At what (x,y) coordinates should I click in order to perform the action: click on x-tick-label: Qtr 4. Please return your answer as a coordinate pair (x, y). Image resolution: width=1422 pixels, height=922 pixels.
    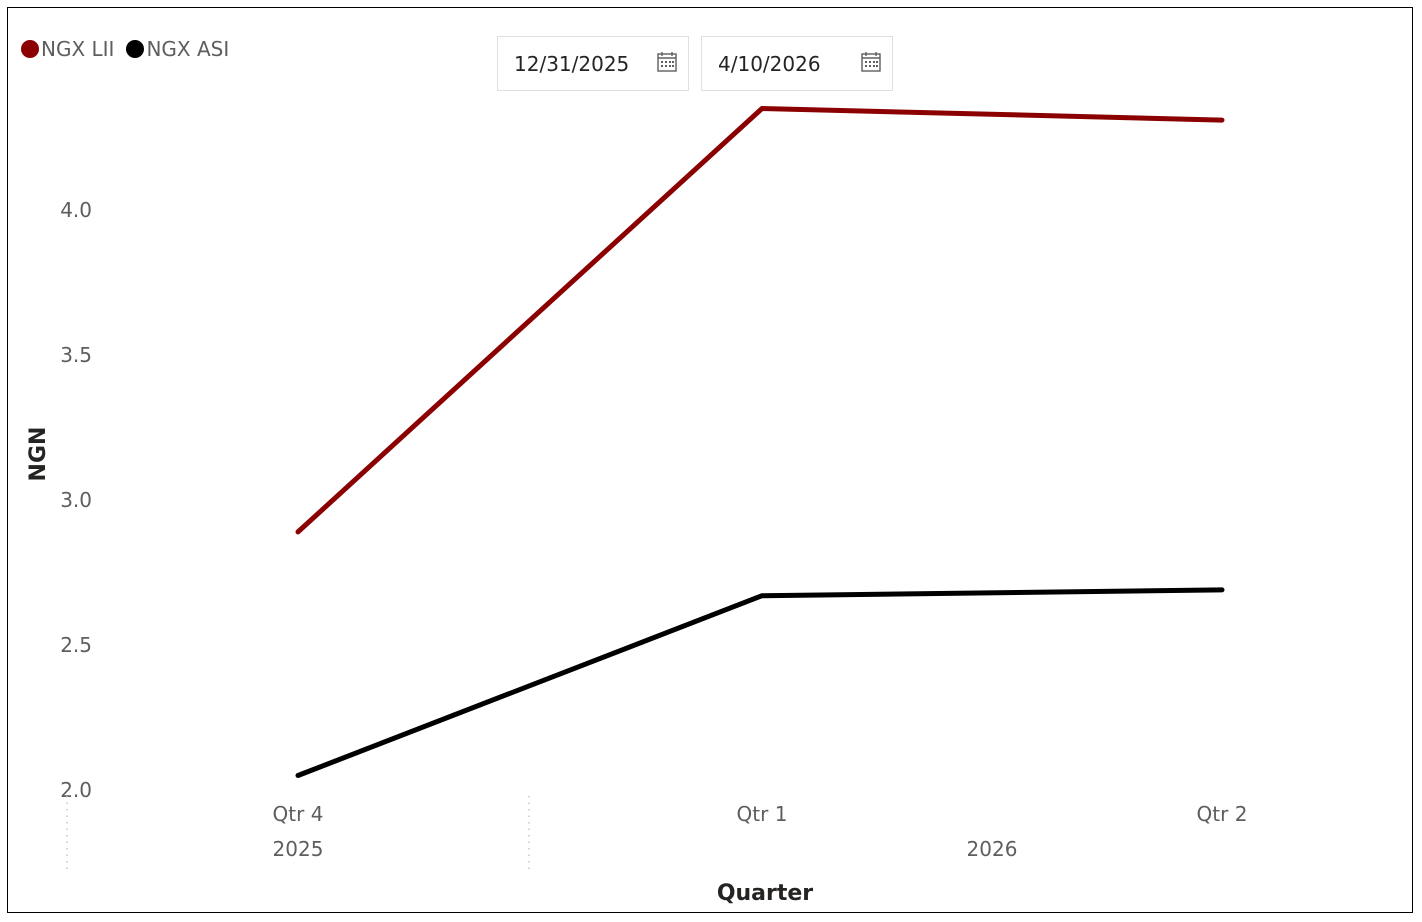
    Looking at the image, I should click on (298, 814).